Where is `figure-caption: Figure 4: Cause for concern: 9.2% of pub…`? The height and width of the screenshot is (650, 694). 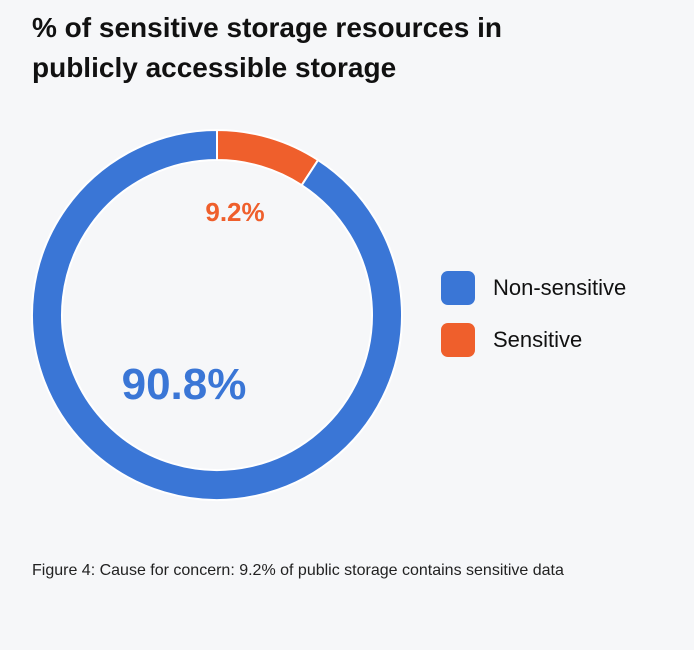
figure-caption: Figure 4: Cause for concern: 9.2% of pub… is located at coordinates (298, 570).